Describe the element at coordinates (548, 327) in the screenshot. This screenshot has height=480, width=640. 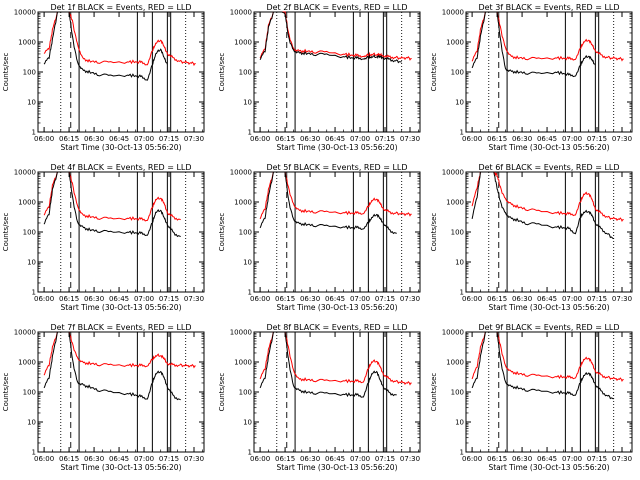
I see `chart-title: Det 9f BLACK = Events, RED = LLD` at that location.